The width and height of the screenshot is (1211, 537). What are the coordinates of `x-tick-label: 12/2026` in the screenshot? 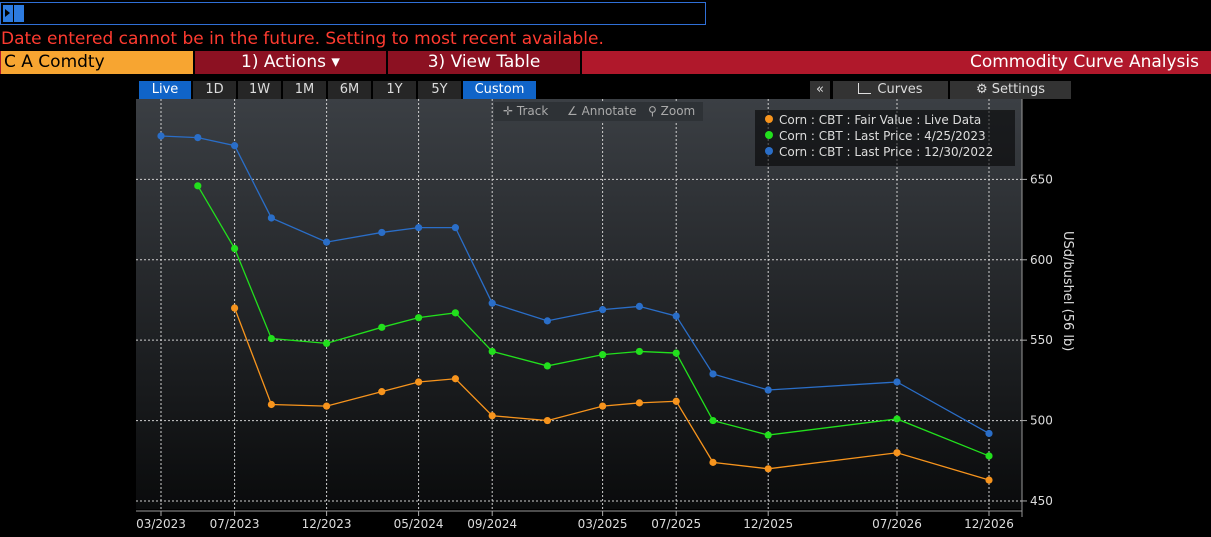 It's located at (989, 524).